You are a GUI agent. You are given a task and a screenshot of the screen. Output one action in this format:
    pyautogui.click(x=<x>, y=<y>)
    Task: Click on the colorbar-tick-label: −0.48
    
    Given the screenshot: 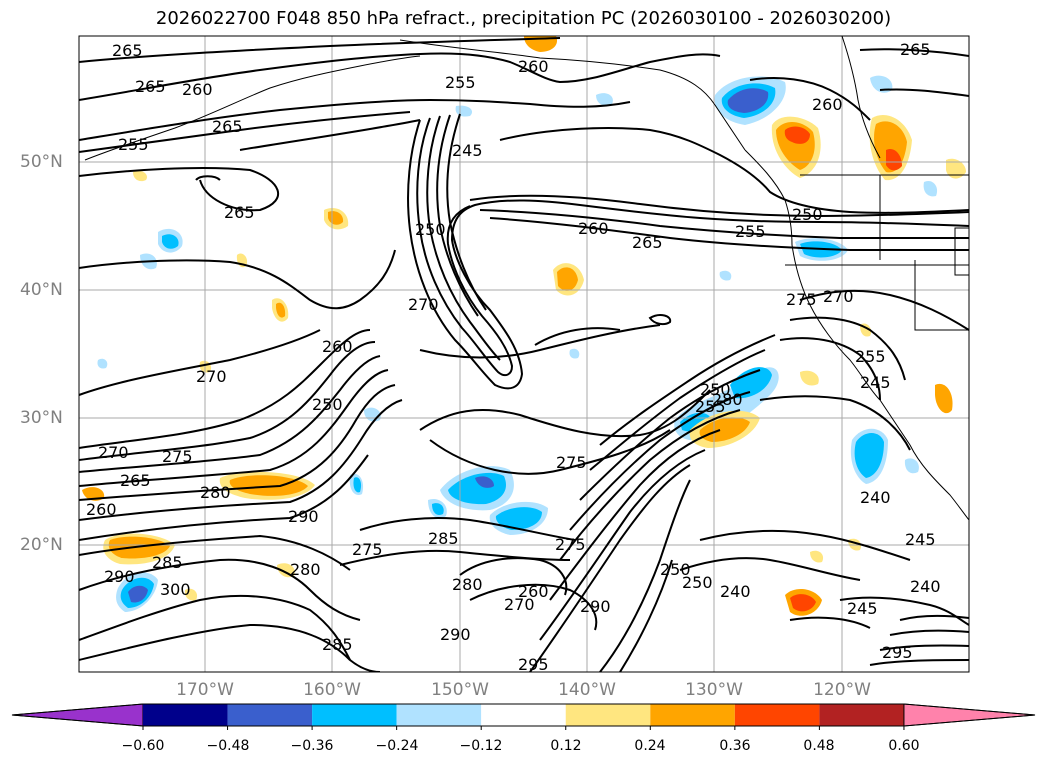 What is the action you would take?
    pyautogui.click(x=228, y=746)
    